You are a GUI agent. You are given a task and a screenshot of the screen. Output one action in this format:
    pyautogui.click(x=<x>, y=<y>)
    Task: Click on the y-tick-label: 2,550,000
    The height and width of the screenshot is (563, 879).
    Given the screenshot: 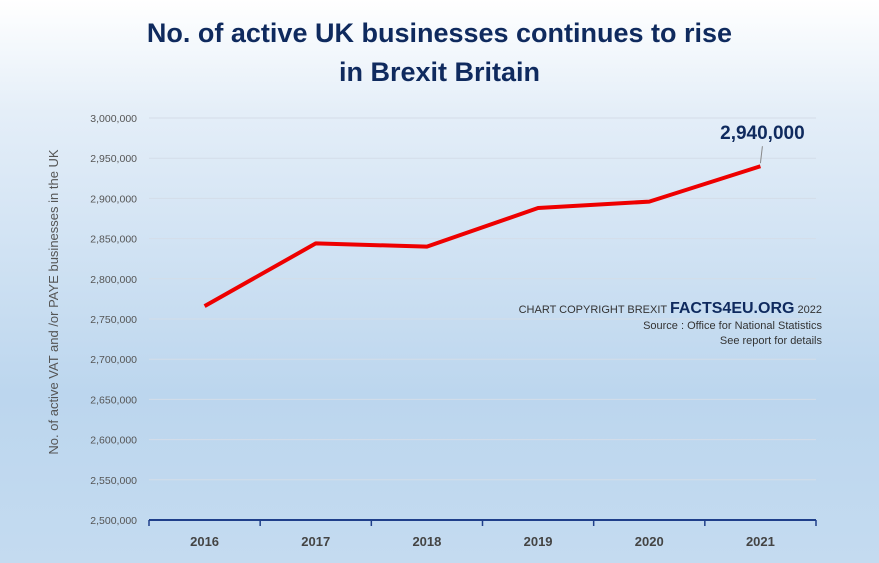 What is the action you would take?
    pyautogui.click(x=113, y=481)
    